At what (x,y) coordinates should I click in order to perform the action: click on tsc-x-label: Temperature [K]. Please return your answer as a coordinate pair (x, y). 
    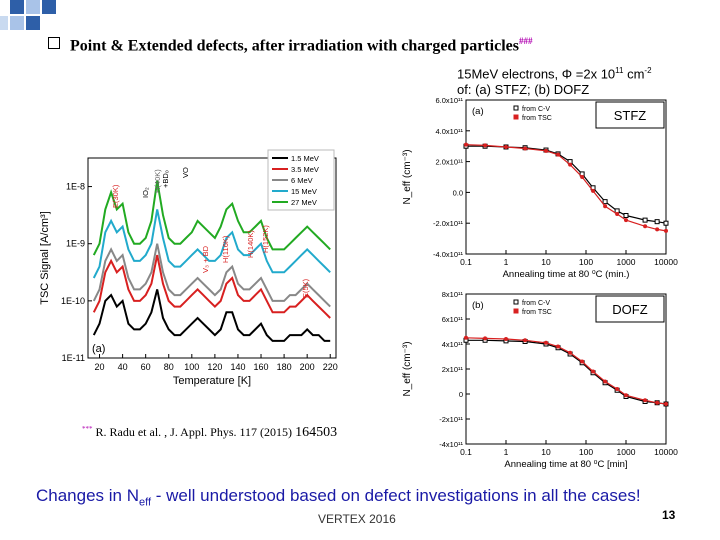
    Looking at the image, I should click on (212, 381).